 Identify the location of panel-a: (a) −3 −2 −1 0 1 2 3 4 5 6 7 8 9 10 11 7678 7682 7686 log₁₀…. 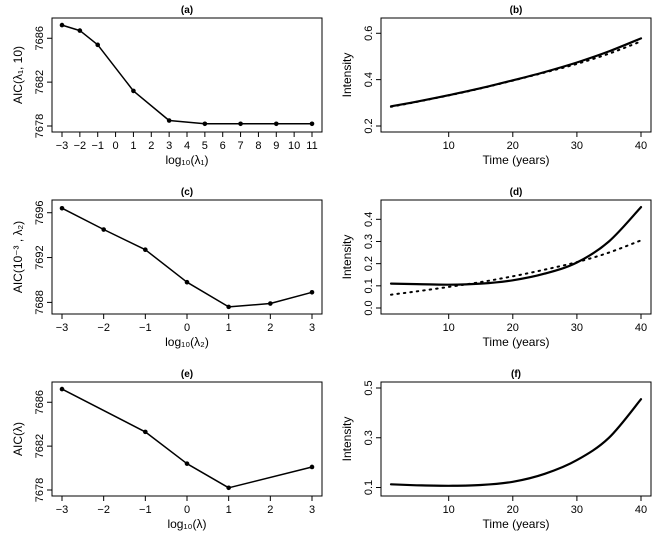
(167, 86).